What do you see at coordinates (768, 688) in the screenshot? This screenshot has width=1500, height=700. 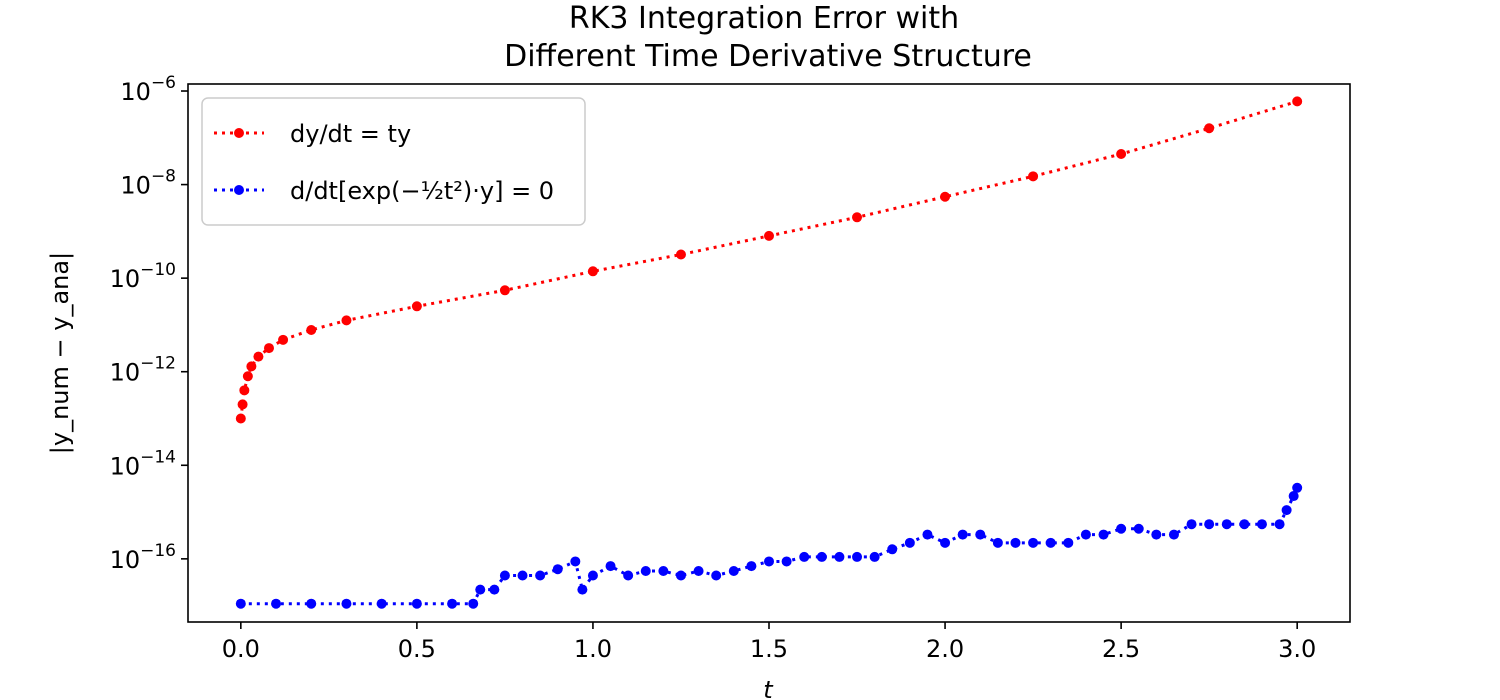 I see `x-axis-label: t` at bounding box center [768, 688].